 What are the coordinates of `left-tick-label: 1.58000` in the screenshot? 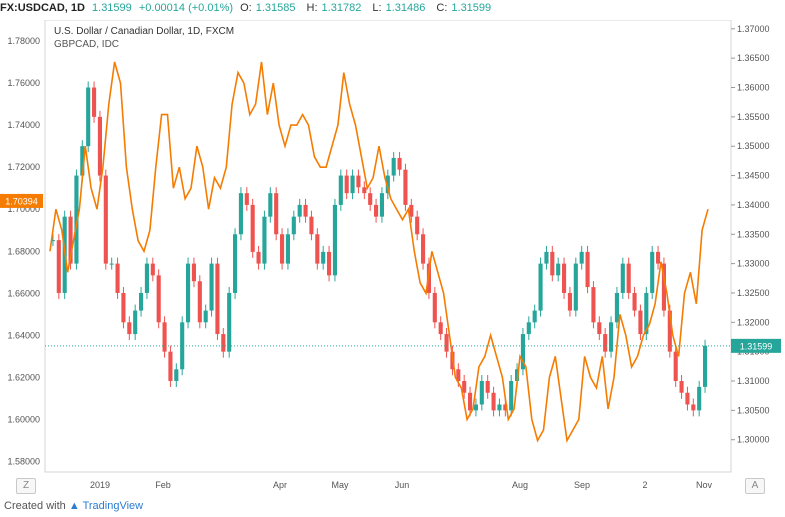 It's located at (23, 461).